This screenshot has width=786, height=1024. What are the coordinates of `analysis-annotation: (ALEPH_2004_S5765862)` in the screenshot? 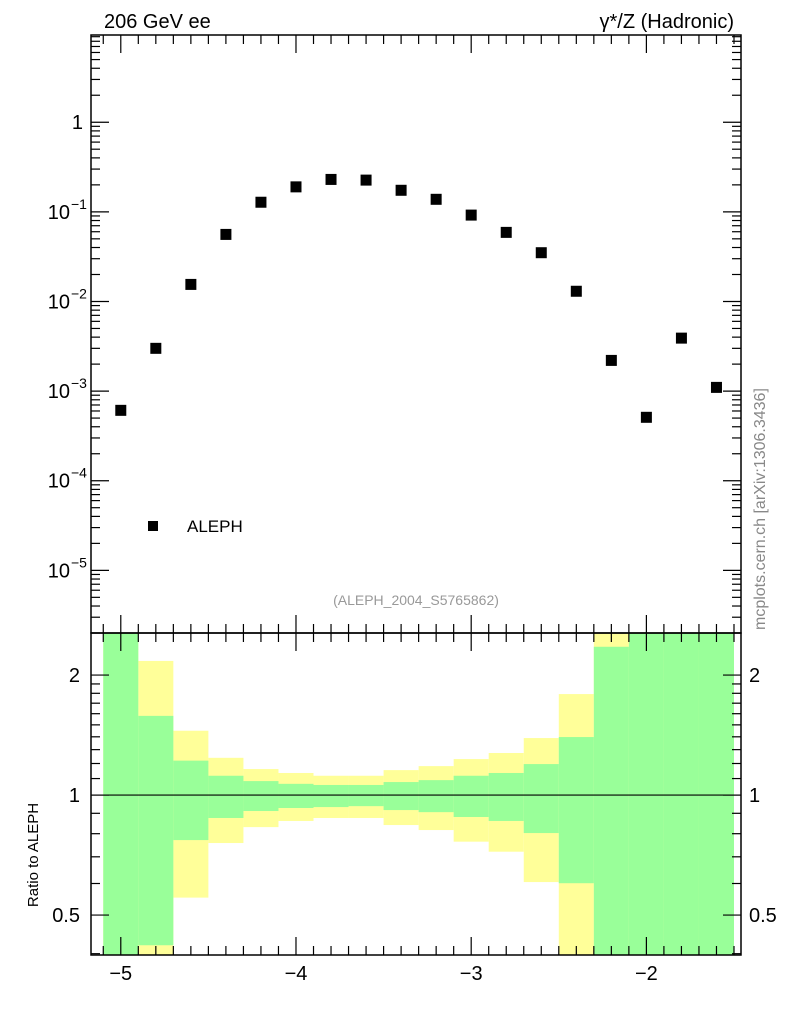 It's located at (416, 600).